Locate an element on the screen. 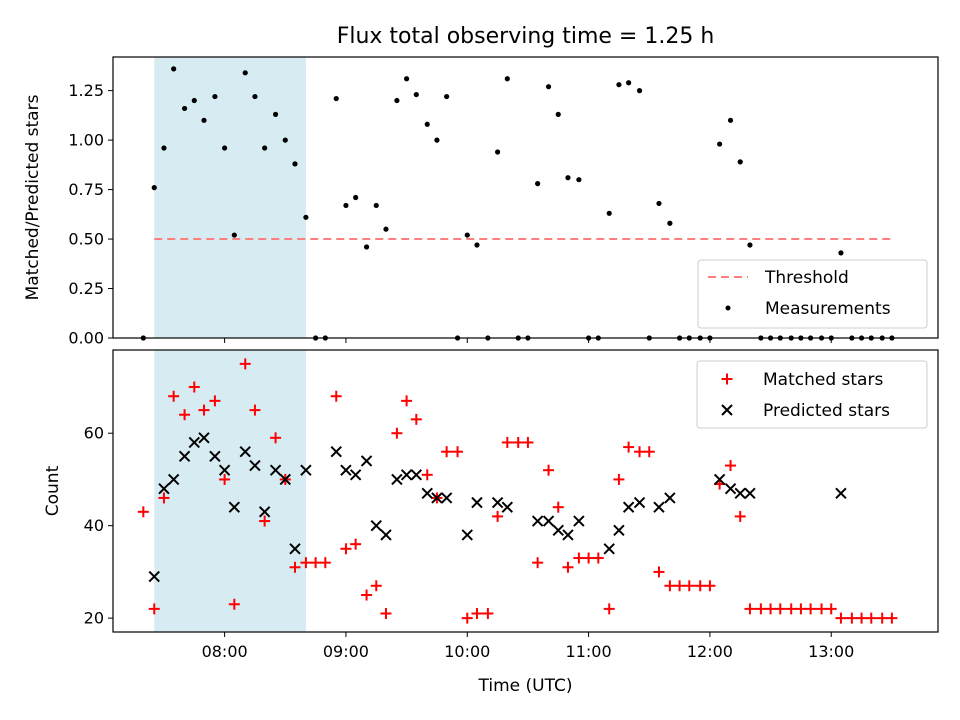 Image resolution: width=960 pixels, height=720 pixels. chart-title: Flux total observing time = 1.25 h is located at coordinates (526, 36).